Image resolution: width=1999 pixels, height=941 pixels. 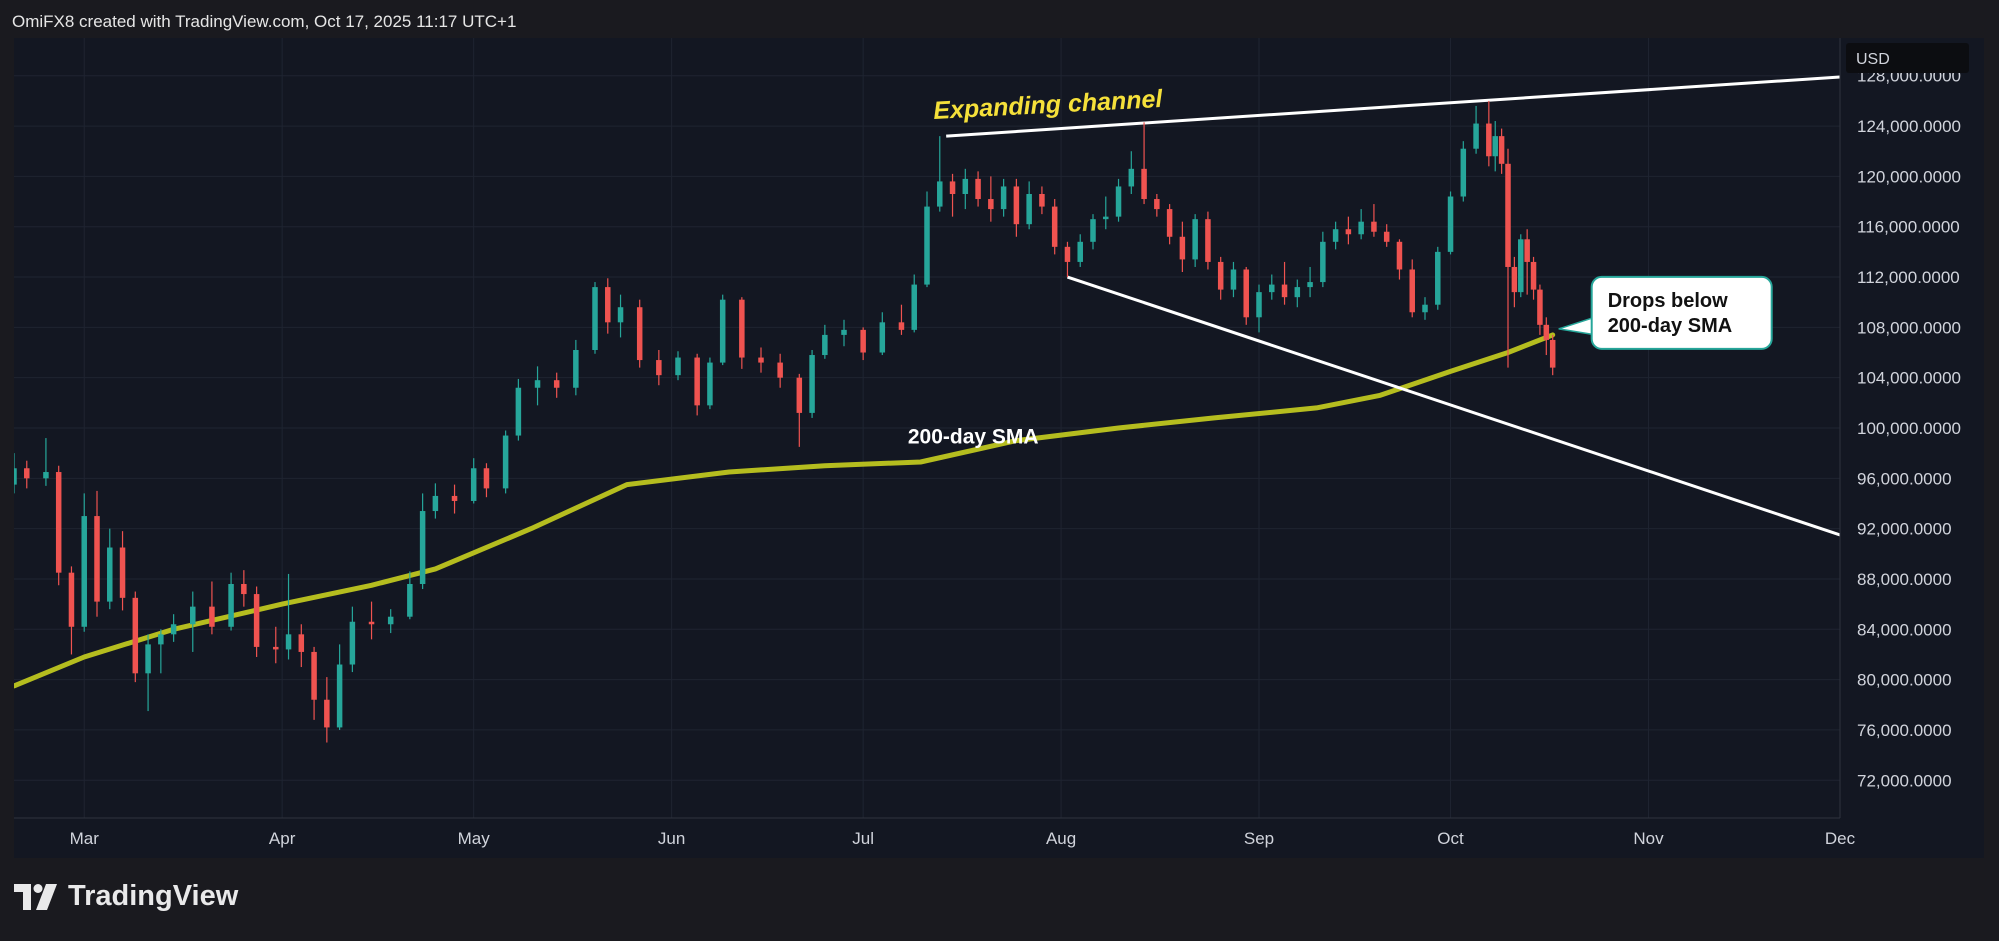 What do you see at coordinates (1904, 629) in the screenshot?
I see `y-tick-label: 84,000.0000` at bounding box center [1904, 629].